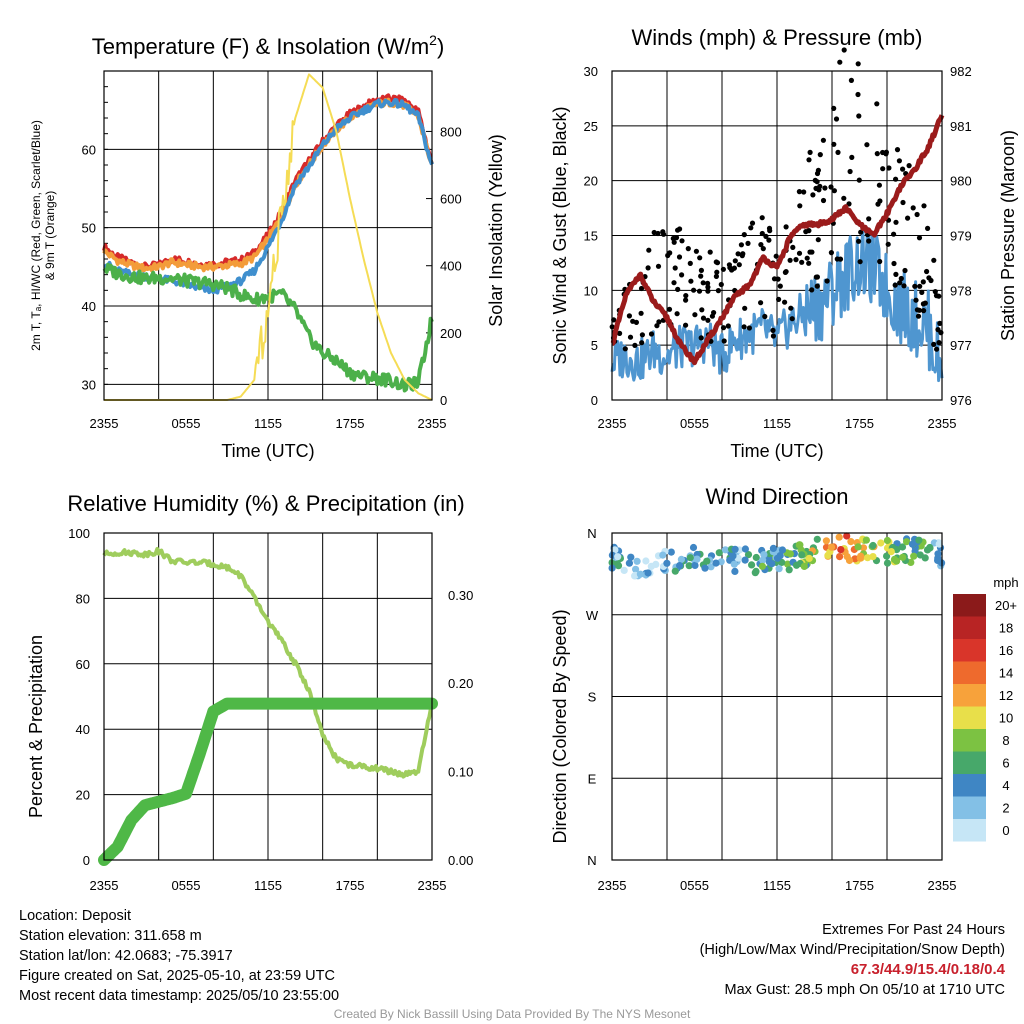 This screenshot has height=1024, width=1024. What do you see at coordinates (1006, 718) in the screenshot?
I see `colorbar-label: 10` at bounding box center [1006, 718].